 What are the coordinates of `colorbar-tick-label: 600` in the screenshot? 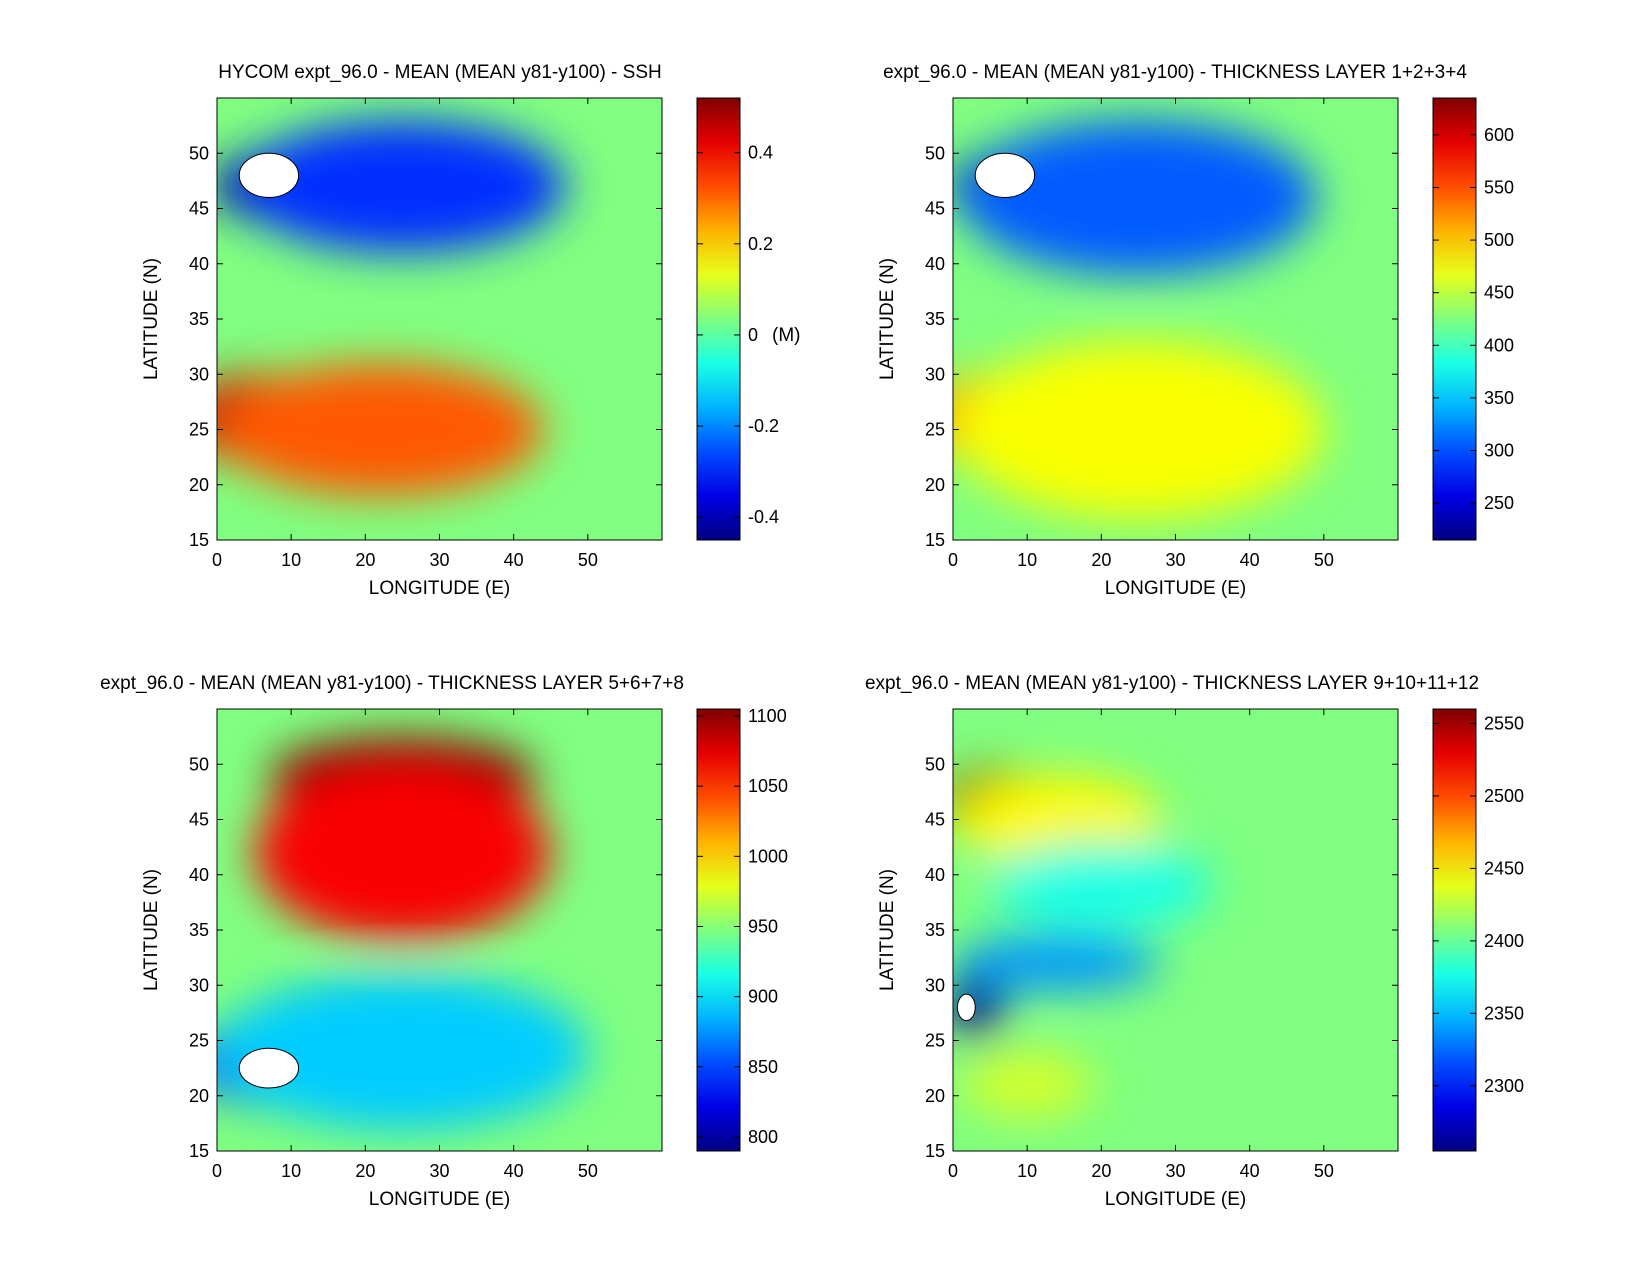 It's located at (1499, 135).